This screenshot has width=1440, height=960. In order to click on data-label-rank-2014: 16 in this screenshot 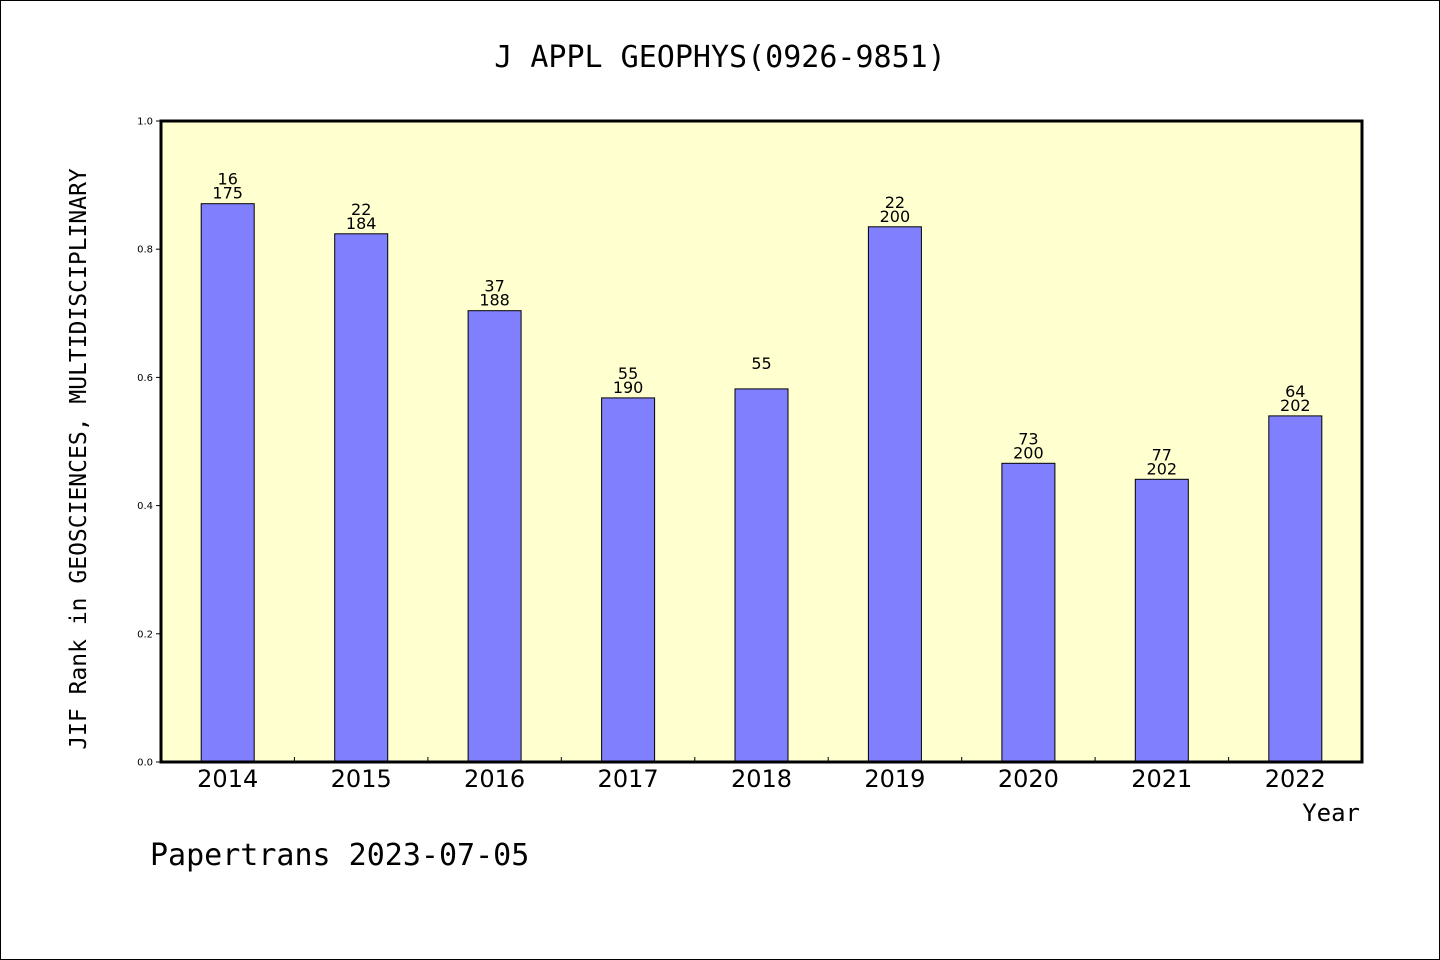, I will do `click(228, 179)`.